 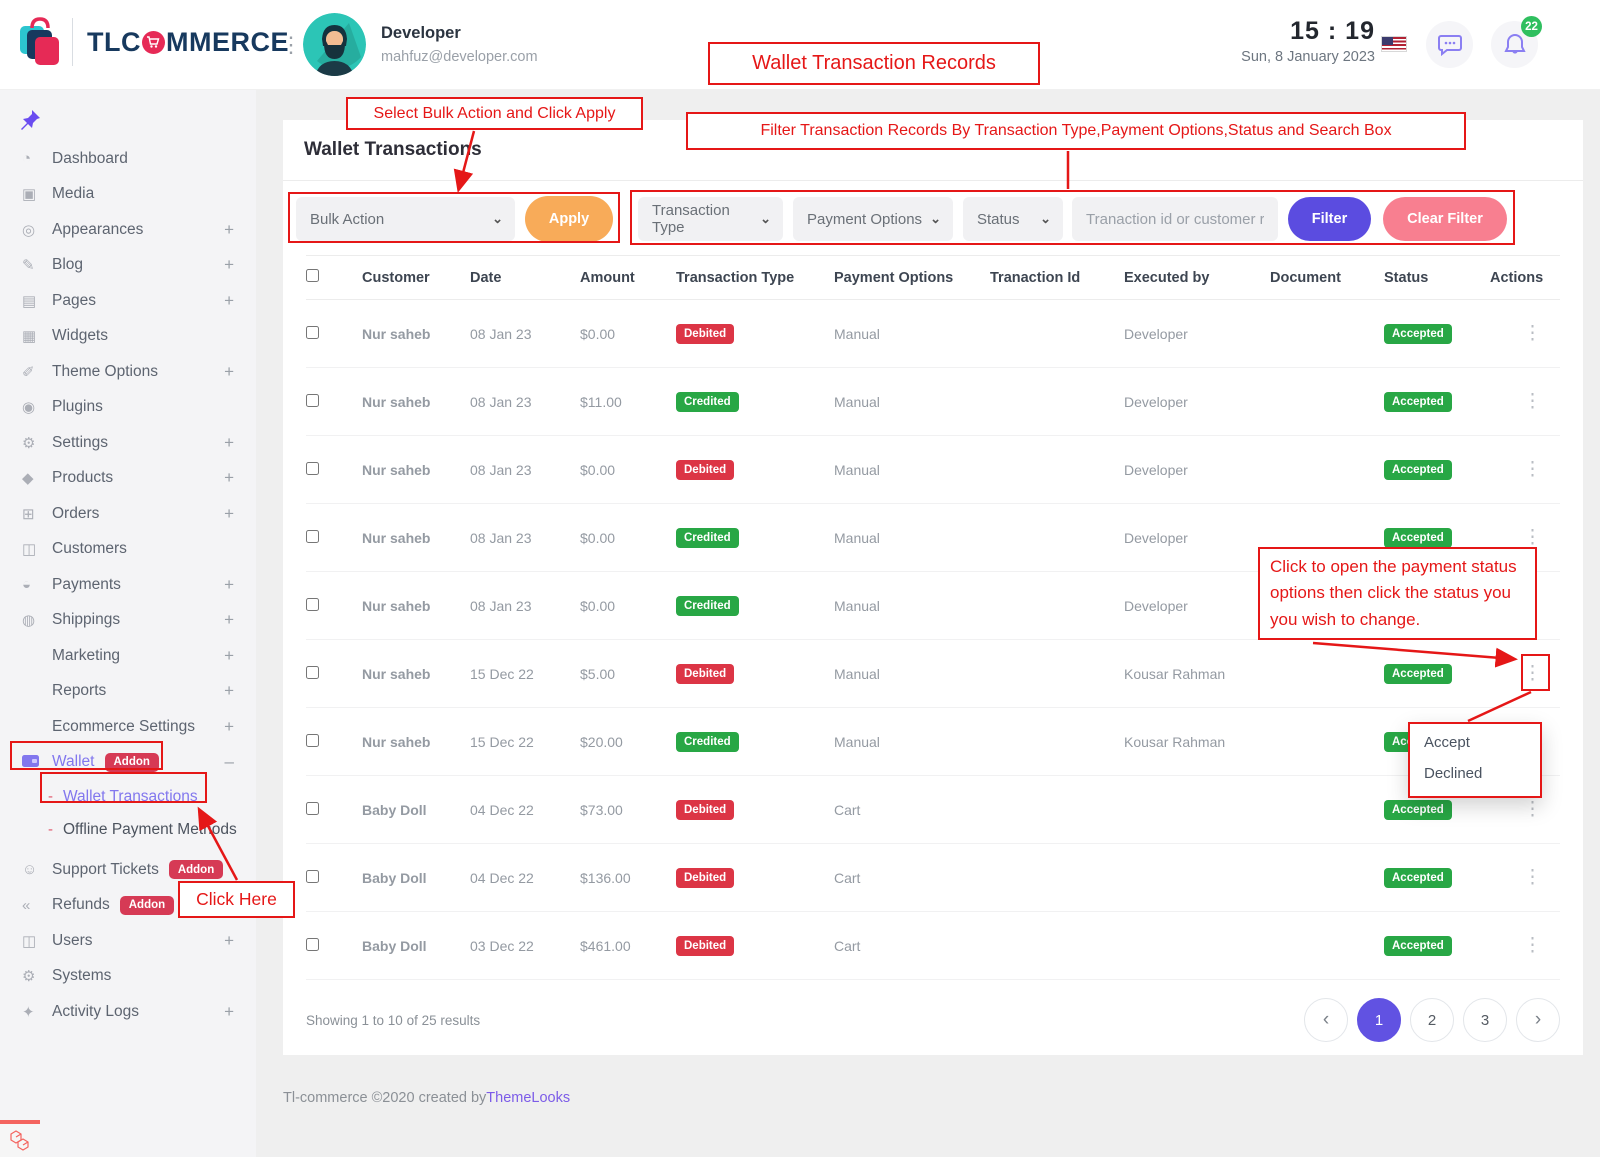 What do you see at coordinates (128, 584) in the screenshot?
I see `sidebar-item-payments: ◒ Payments +` at bounding box center [128, 584].